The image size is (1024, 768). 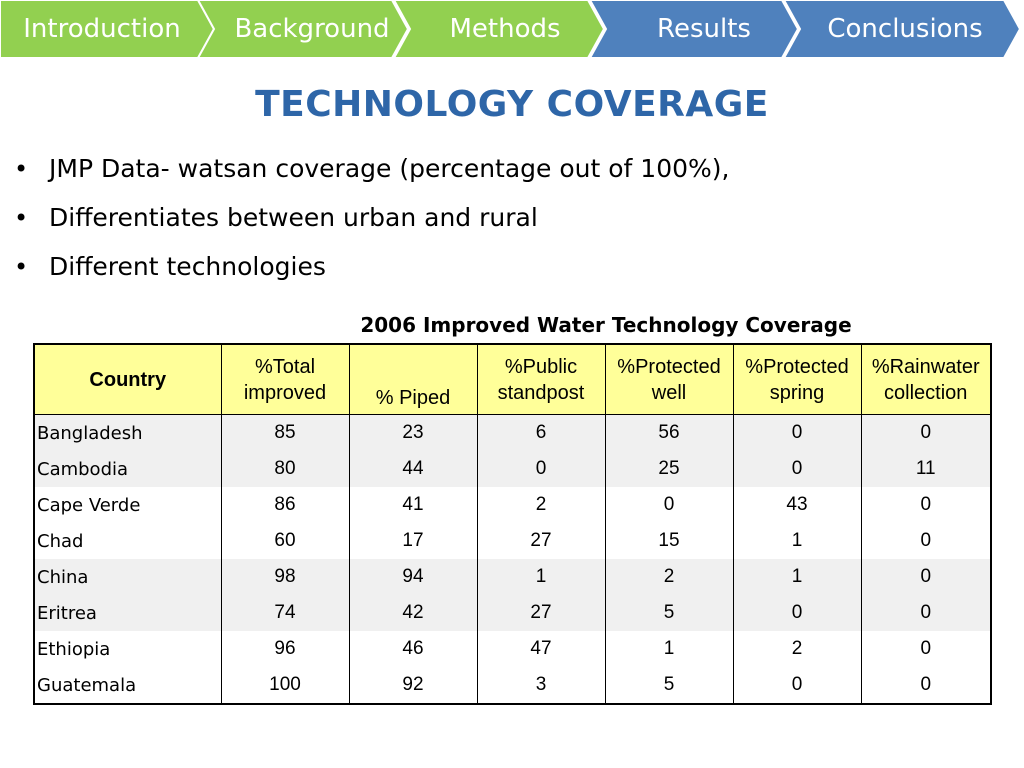 What do you see at coordinates (413, 432) in the screenshot?
I see `cell-value: 23` at bounding box center [413, 432].